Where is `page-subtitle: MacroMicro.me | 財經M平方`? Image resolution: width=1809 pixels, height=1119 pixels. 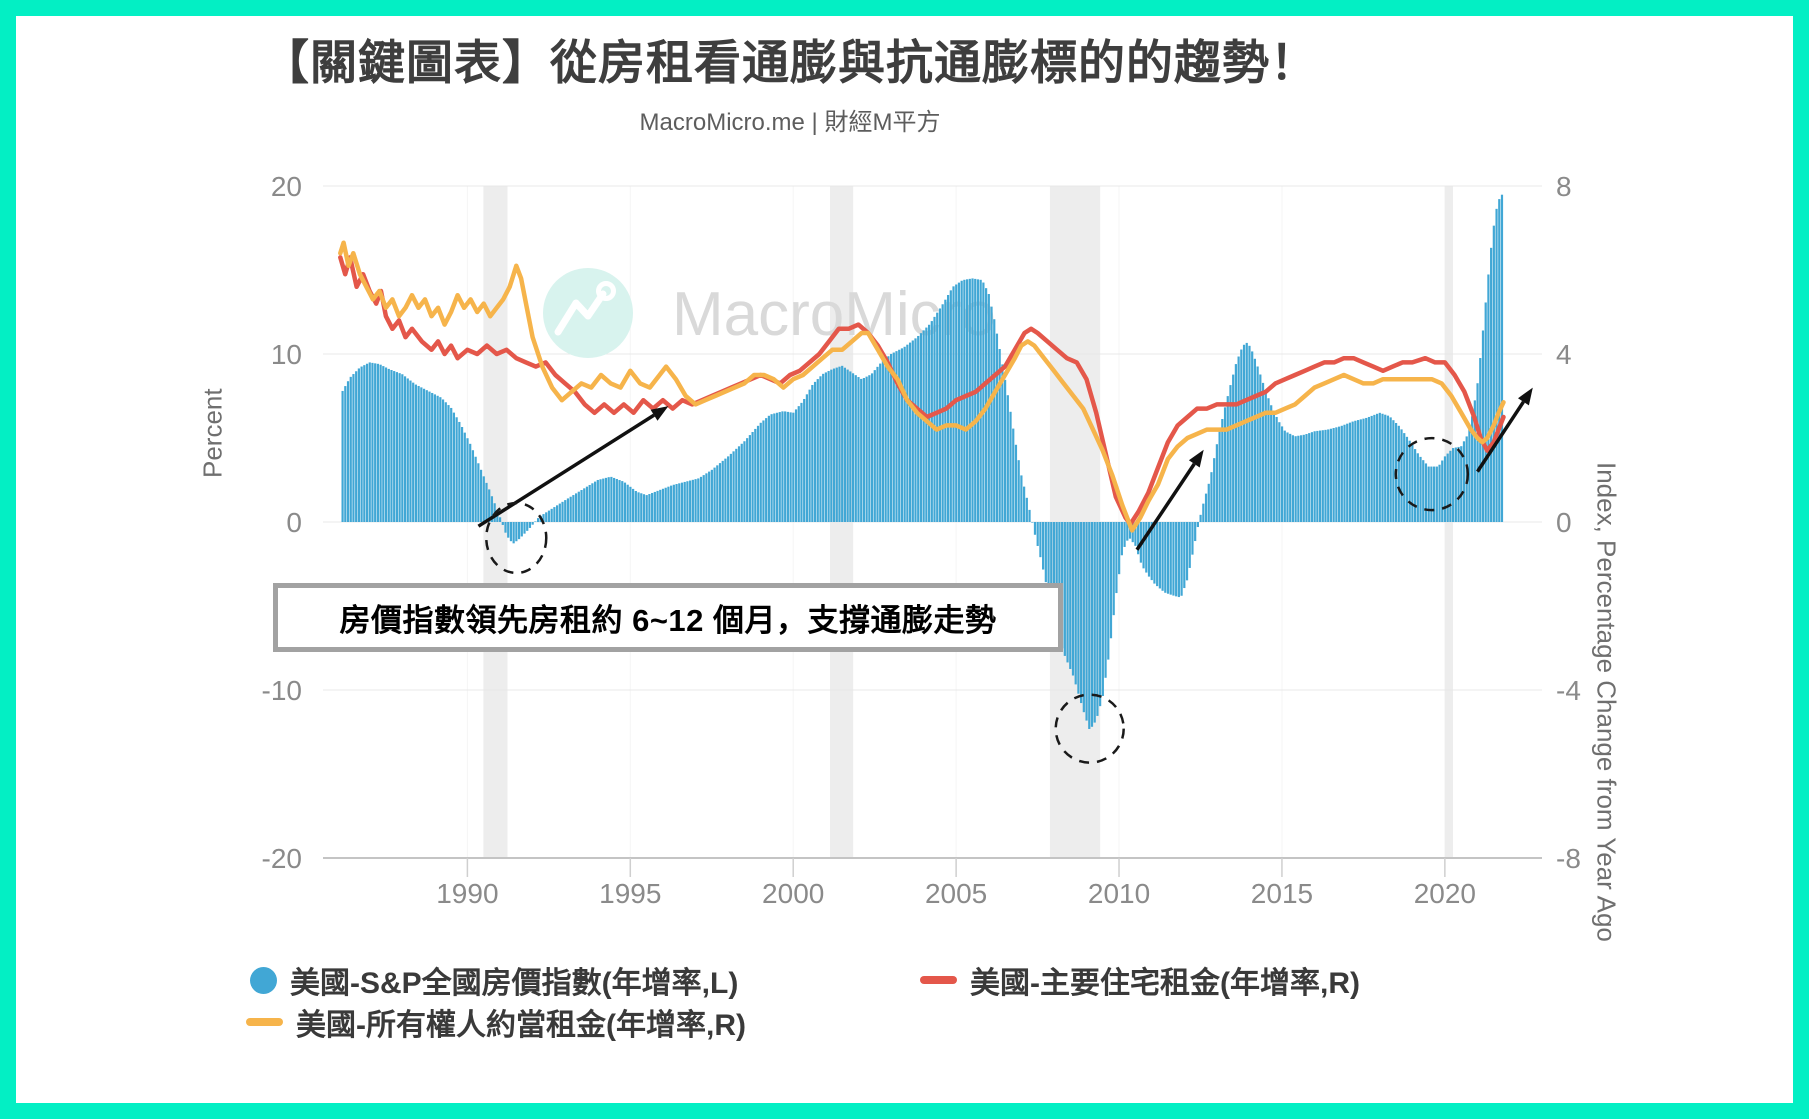
page-subtitle: MacroMicro.me | 財經M平方 is located at coordinates (790, 122).